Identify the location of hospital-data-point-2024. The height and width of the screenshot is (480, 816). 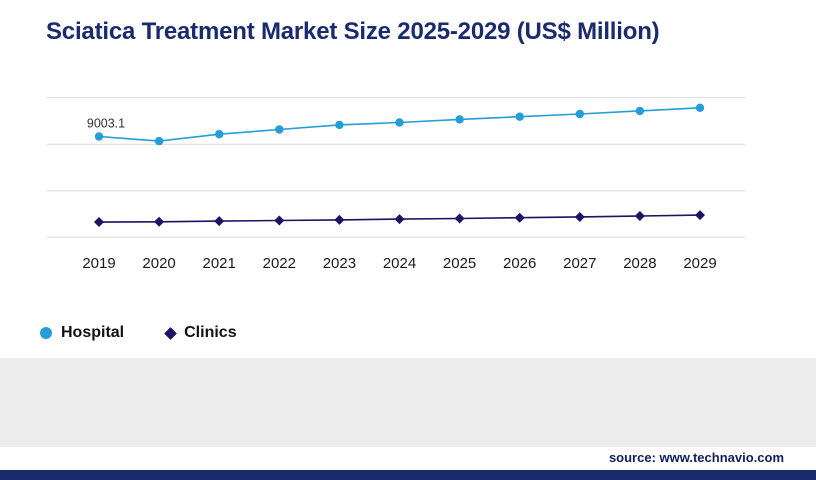
(399, 122).